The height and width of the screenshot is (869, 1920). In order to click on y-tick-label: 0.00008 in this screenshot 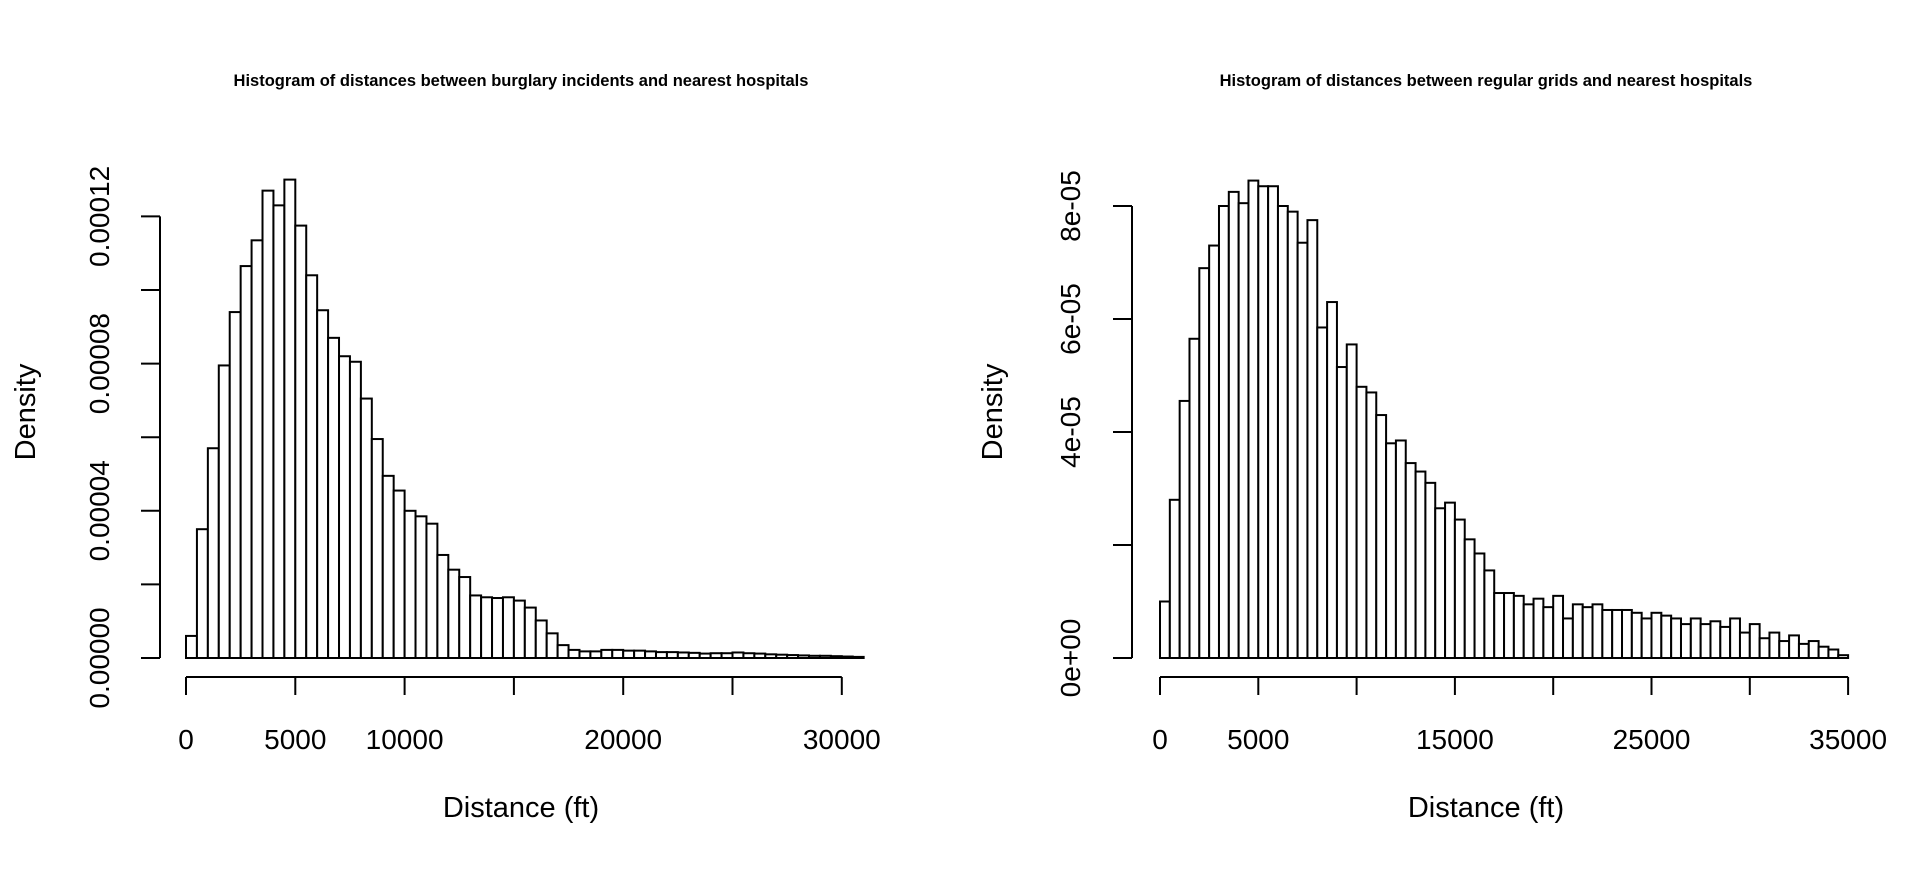, I will do `click(99, 363)`.